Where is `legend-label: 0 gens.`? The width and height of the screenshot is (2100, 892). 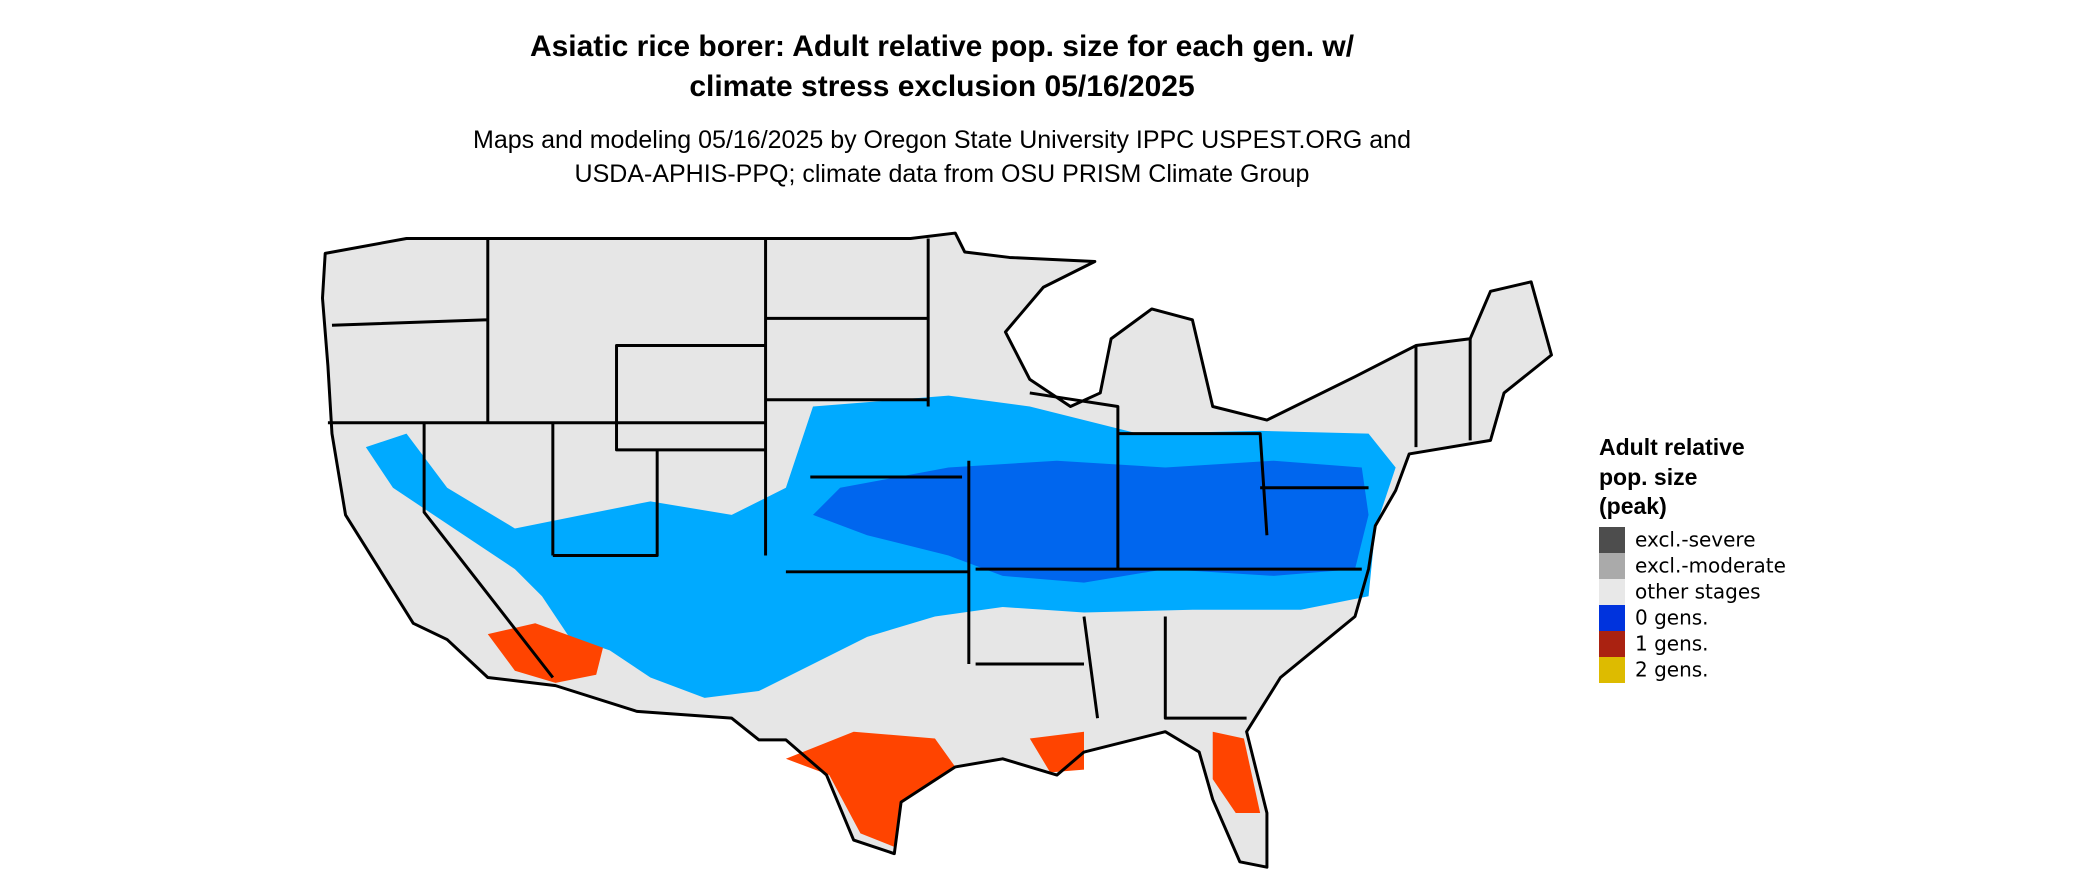
legend-label: 0 gens. is located at coordinates (1672, 618).